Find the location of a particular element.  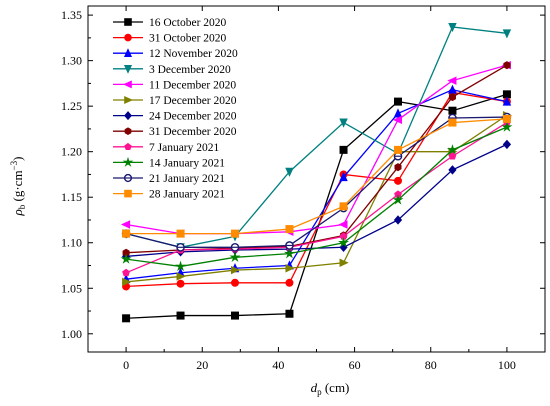

legend-entry: 11 December 2020 is located at coordinates (174, 85).